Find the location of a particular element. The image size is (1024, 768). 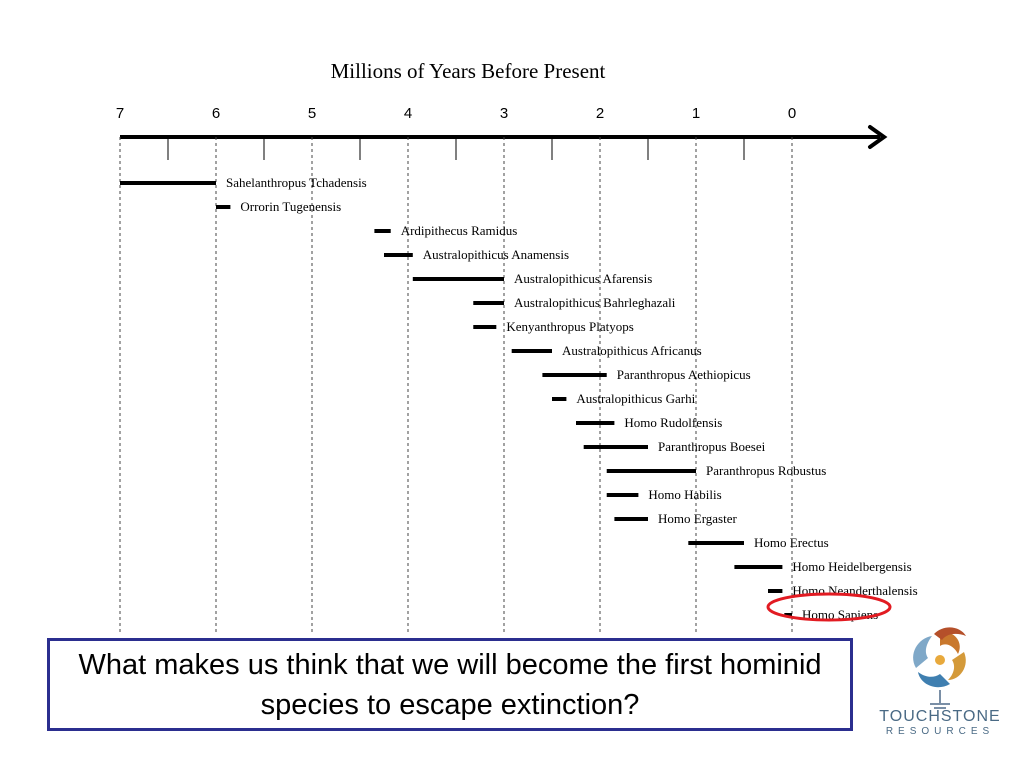

touchstone-logo: TOUCHSTONE RESOURCES is located at coordinates (940, 680).